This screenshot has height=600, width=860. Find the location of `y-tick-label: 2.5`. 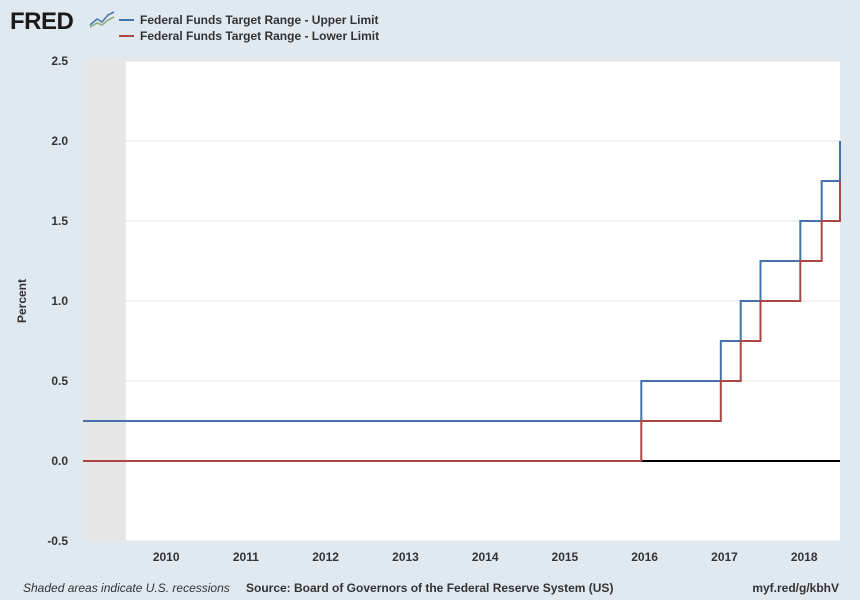

y-tick-label: 2.5 is located at coordinates (59, 61).